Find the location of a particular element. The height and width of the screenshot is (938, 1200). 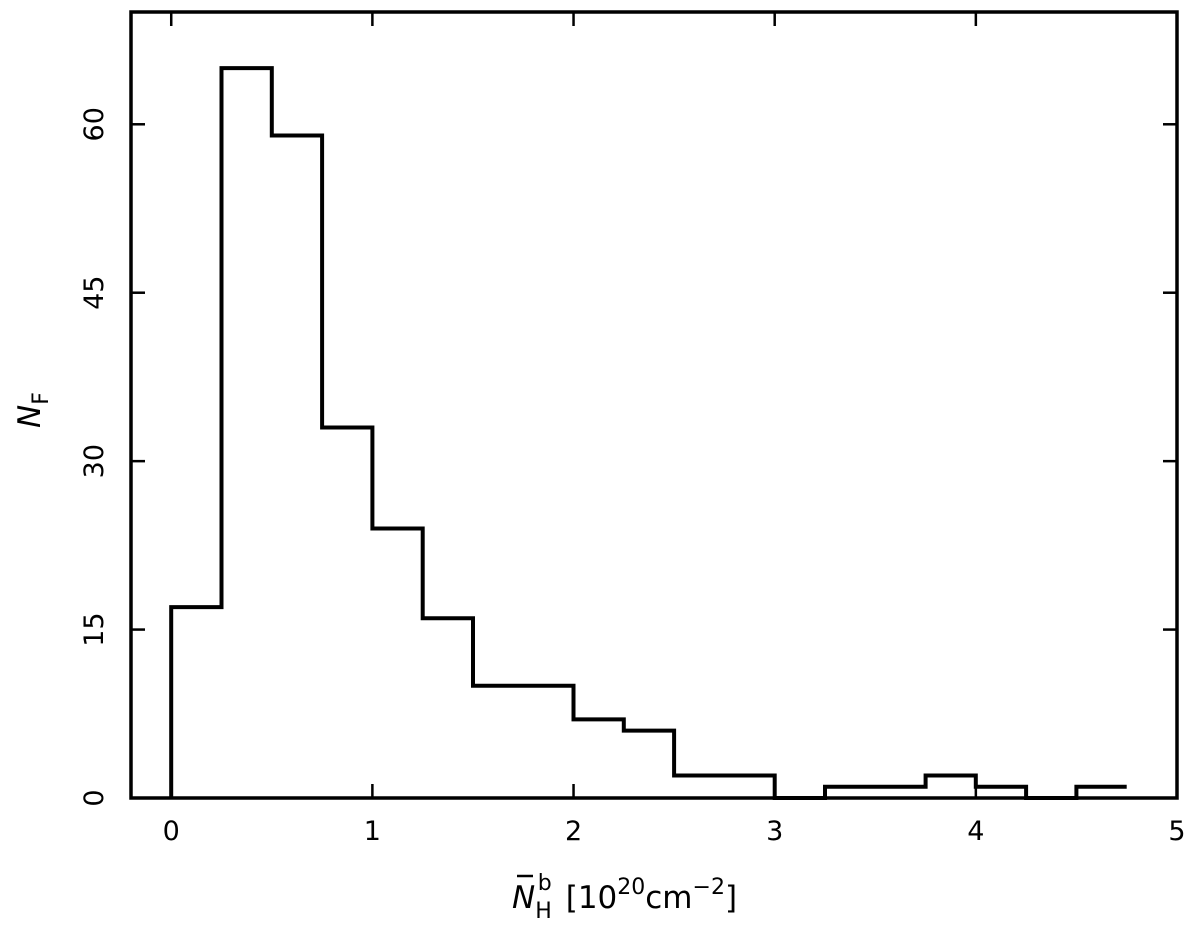

x-tick-label-4: 4 is located at coordinates (975, 831).